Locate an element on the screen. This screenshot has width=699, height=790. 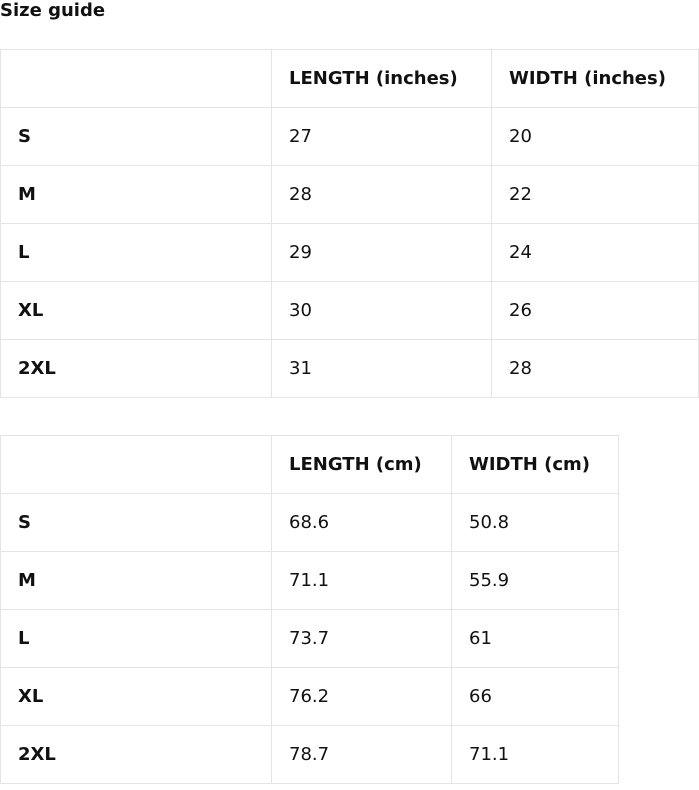
length-cell: 27 is located at coordinates (381, 136).